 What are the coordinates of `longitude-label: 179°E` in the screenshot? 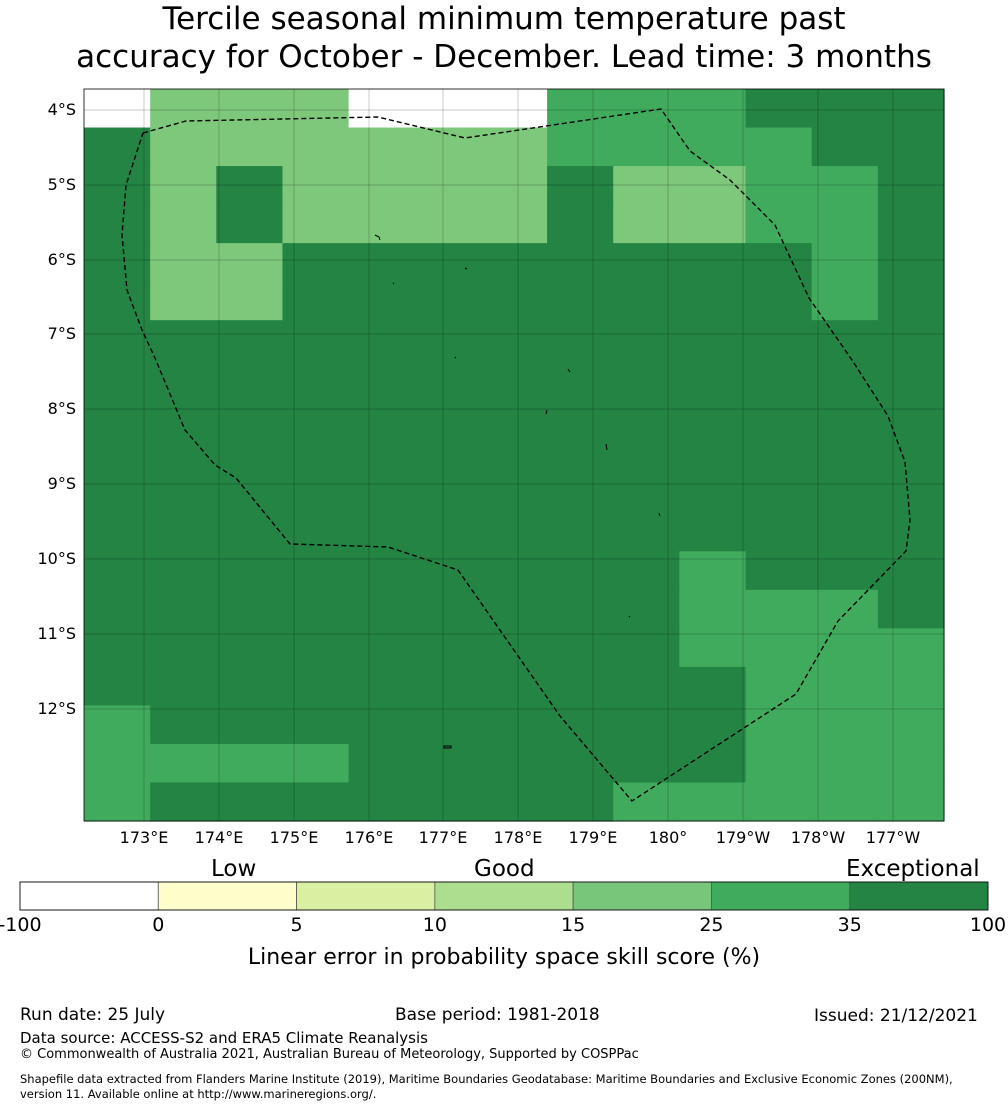 It's located at (593, 837).